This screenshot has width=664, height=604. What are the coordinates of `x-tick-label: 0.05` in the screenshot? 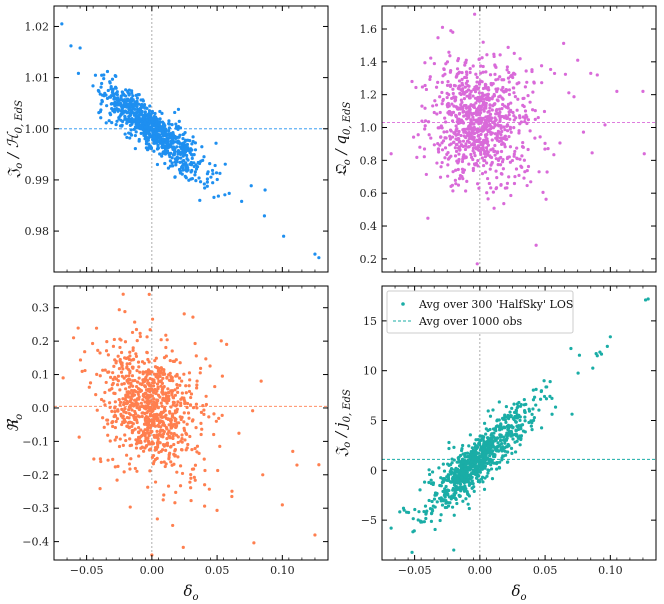 It's located at (545, 570).